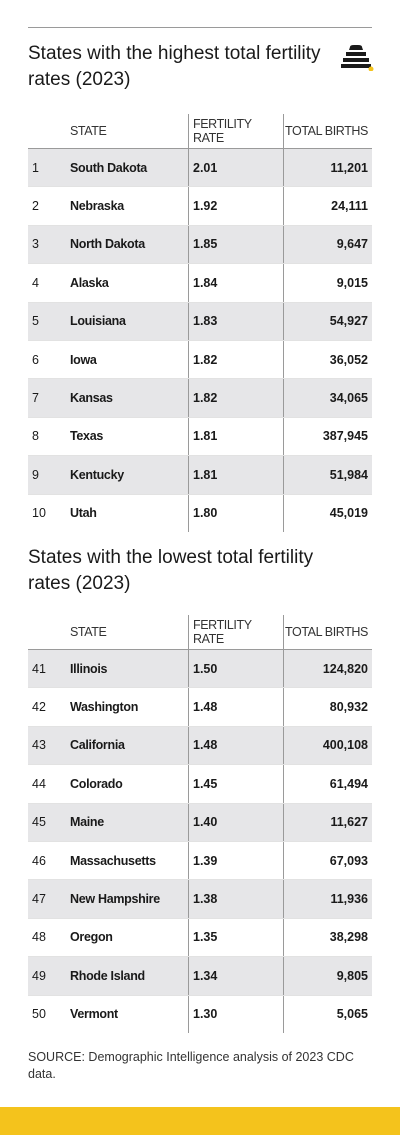  I want to click on fertility-rate-cell: 1.35, so click(236, 938).